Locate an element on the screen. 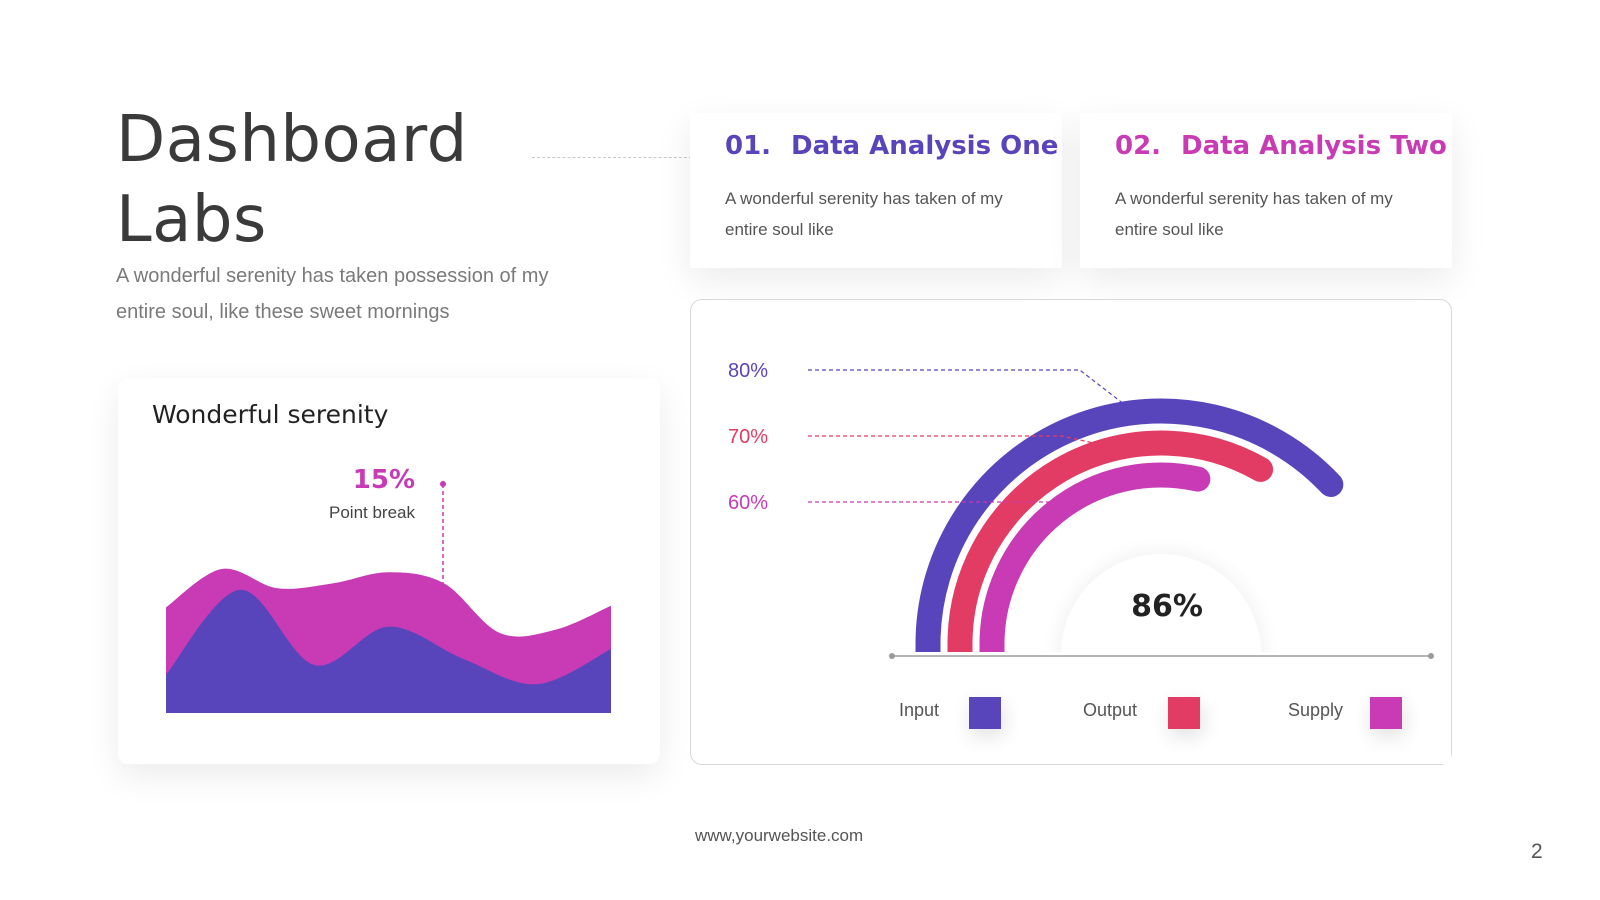  gauge-leader-supply is located at coordinates (957, 493).